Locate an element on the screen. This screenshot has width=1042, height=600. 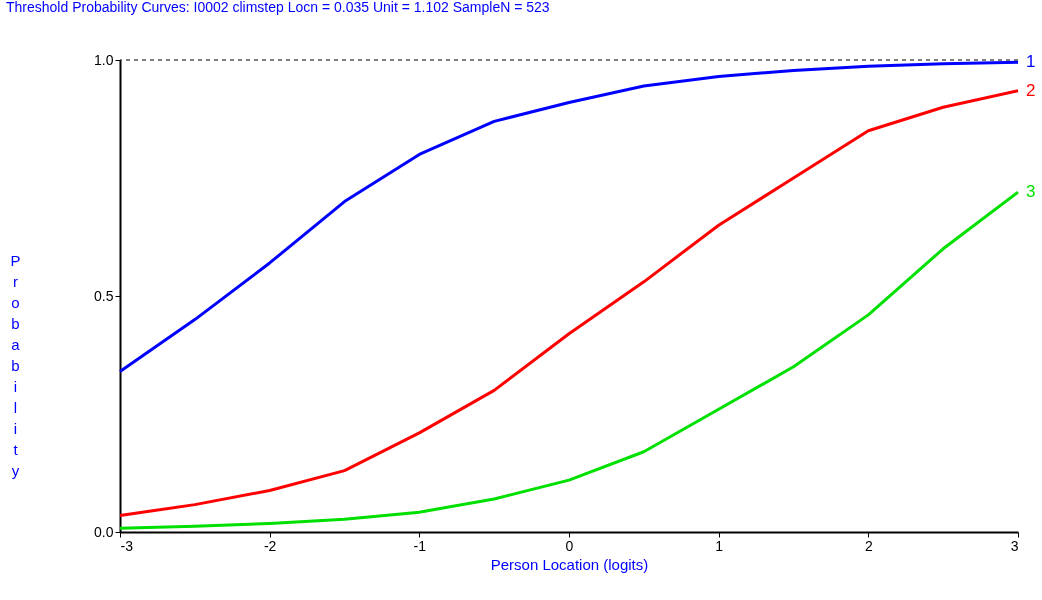
x-tick-label: 1 is located at coordinates (719, 545).